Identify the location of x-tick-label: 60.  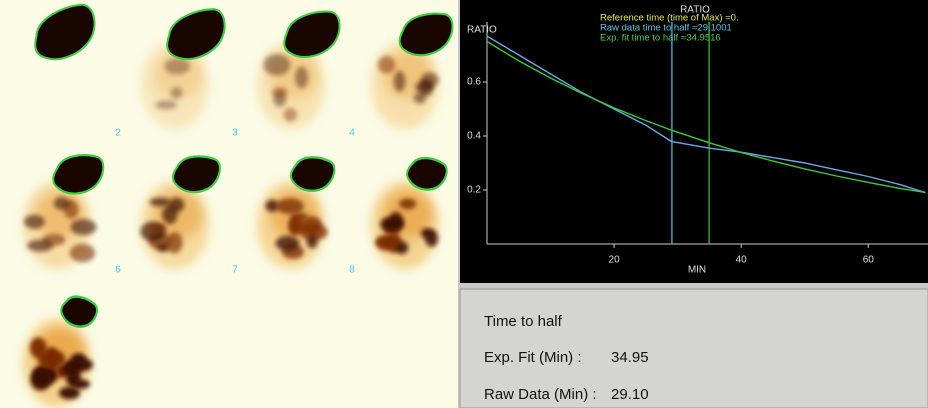
(869, 260).